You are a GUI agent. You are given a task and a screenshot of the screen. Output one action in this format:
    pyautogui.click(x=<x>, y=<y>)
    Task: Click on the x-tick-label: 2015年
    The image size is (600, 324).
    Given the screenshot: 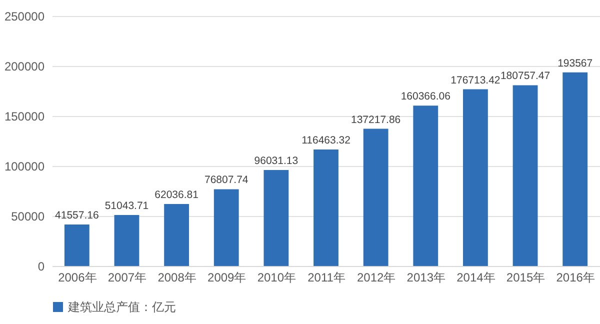 What is the action you would take?
    pyautogui.click(x=526, y=277)
    